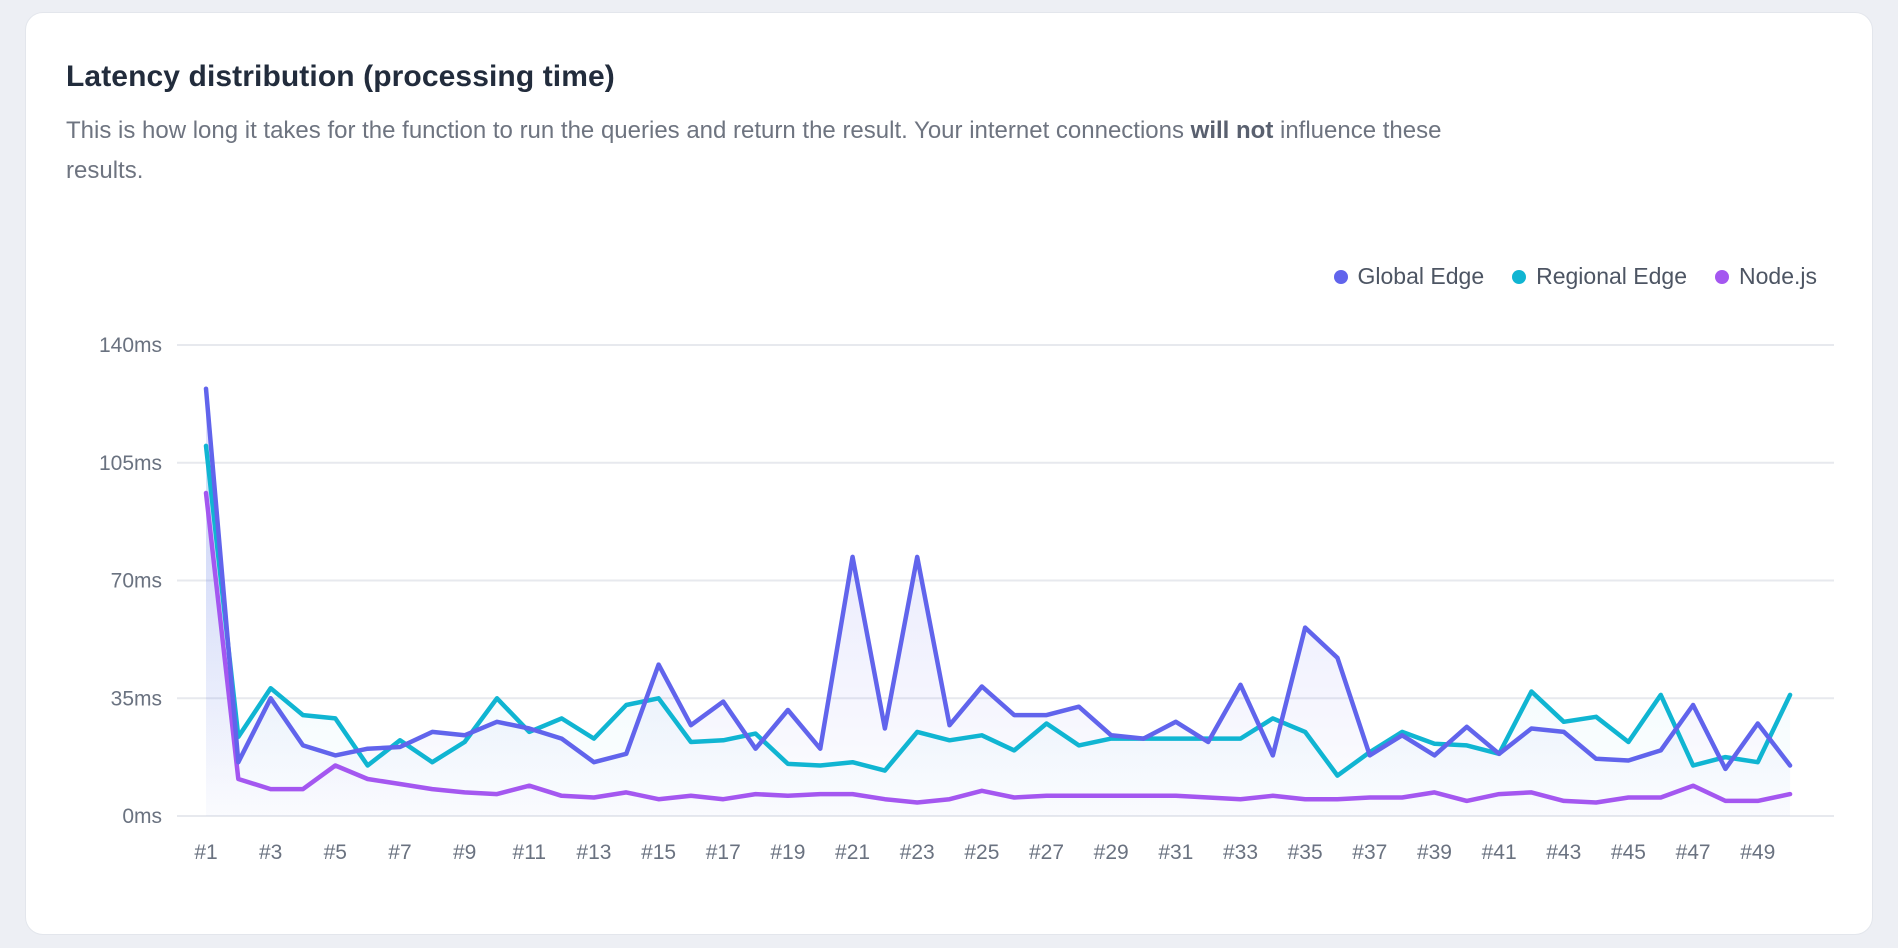 The height and width of the screenshot is (948, 1898). I want to click on x-axis-label: #9, so click(464, 852).